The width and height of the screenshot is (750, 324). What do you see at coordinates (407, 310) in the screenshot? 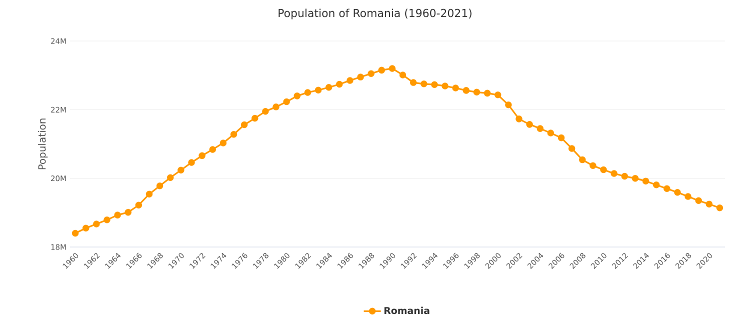
I see `legend-label: Romania` at bounding box center [407, 310].